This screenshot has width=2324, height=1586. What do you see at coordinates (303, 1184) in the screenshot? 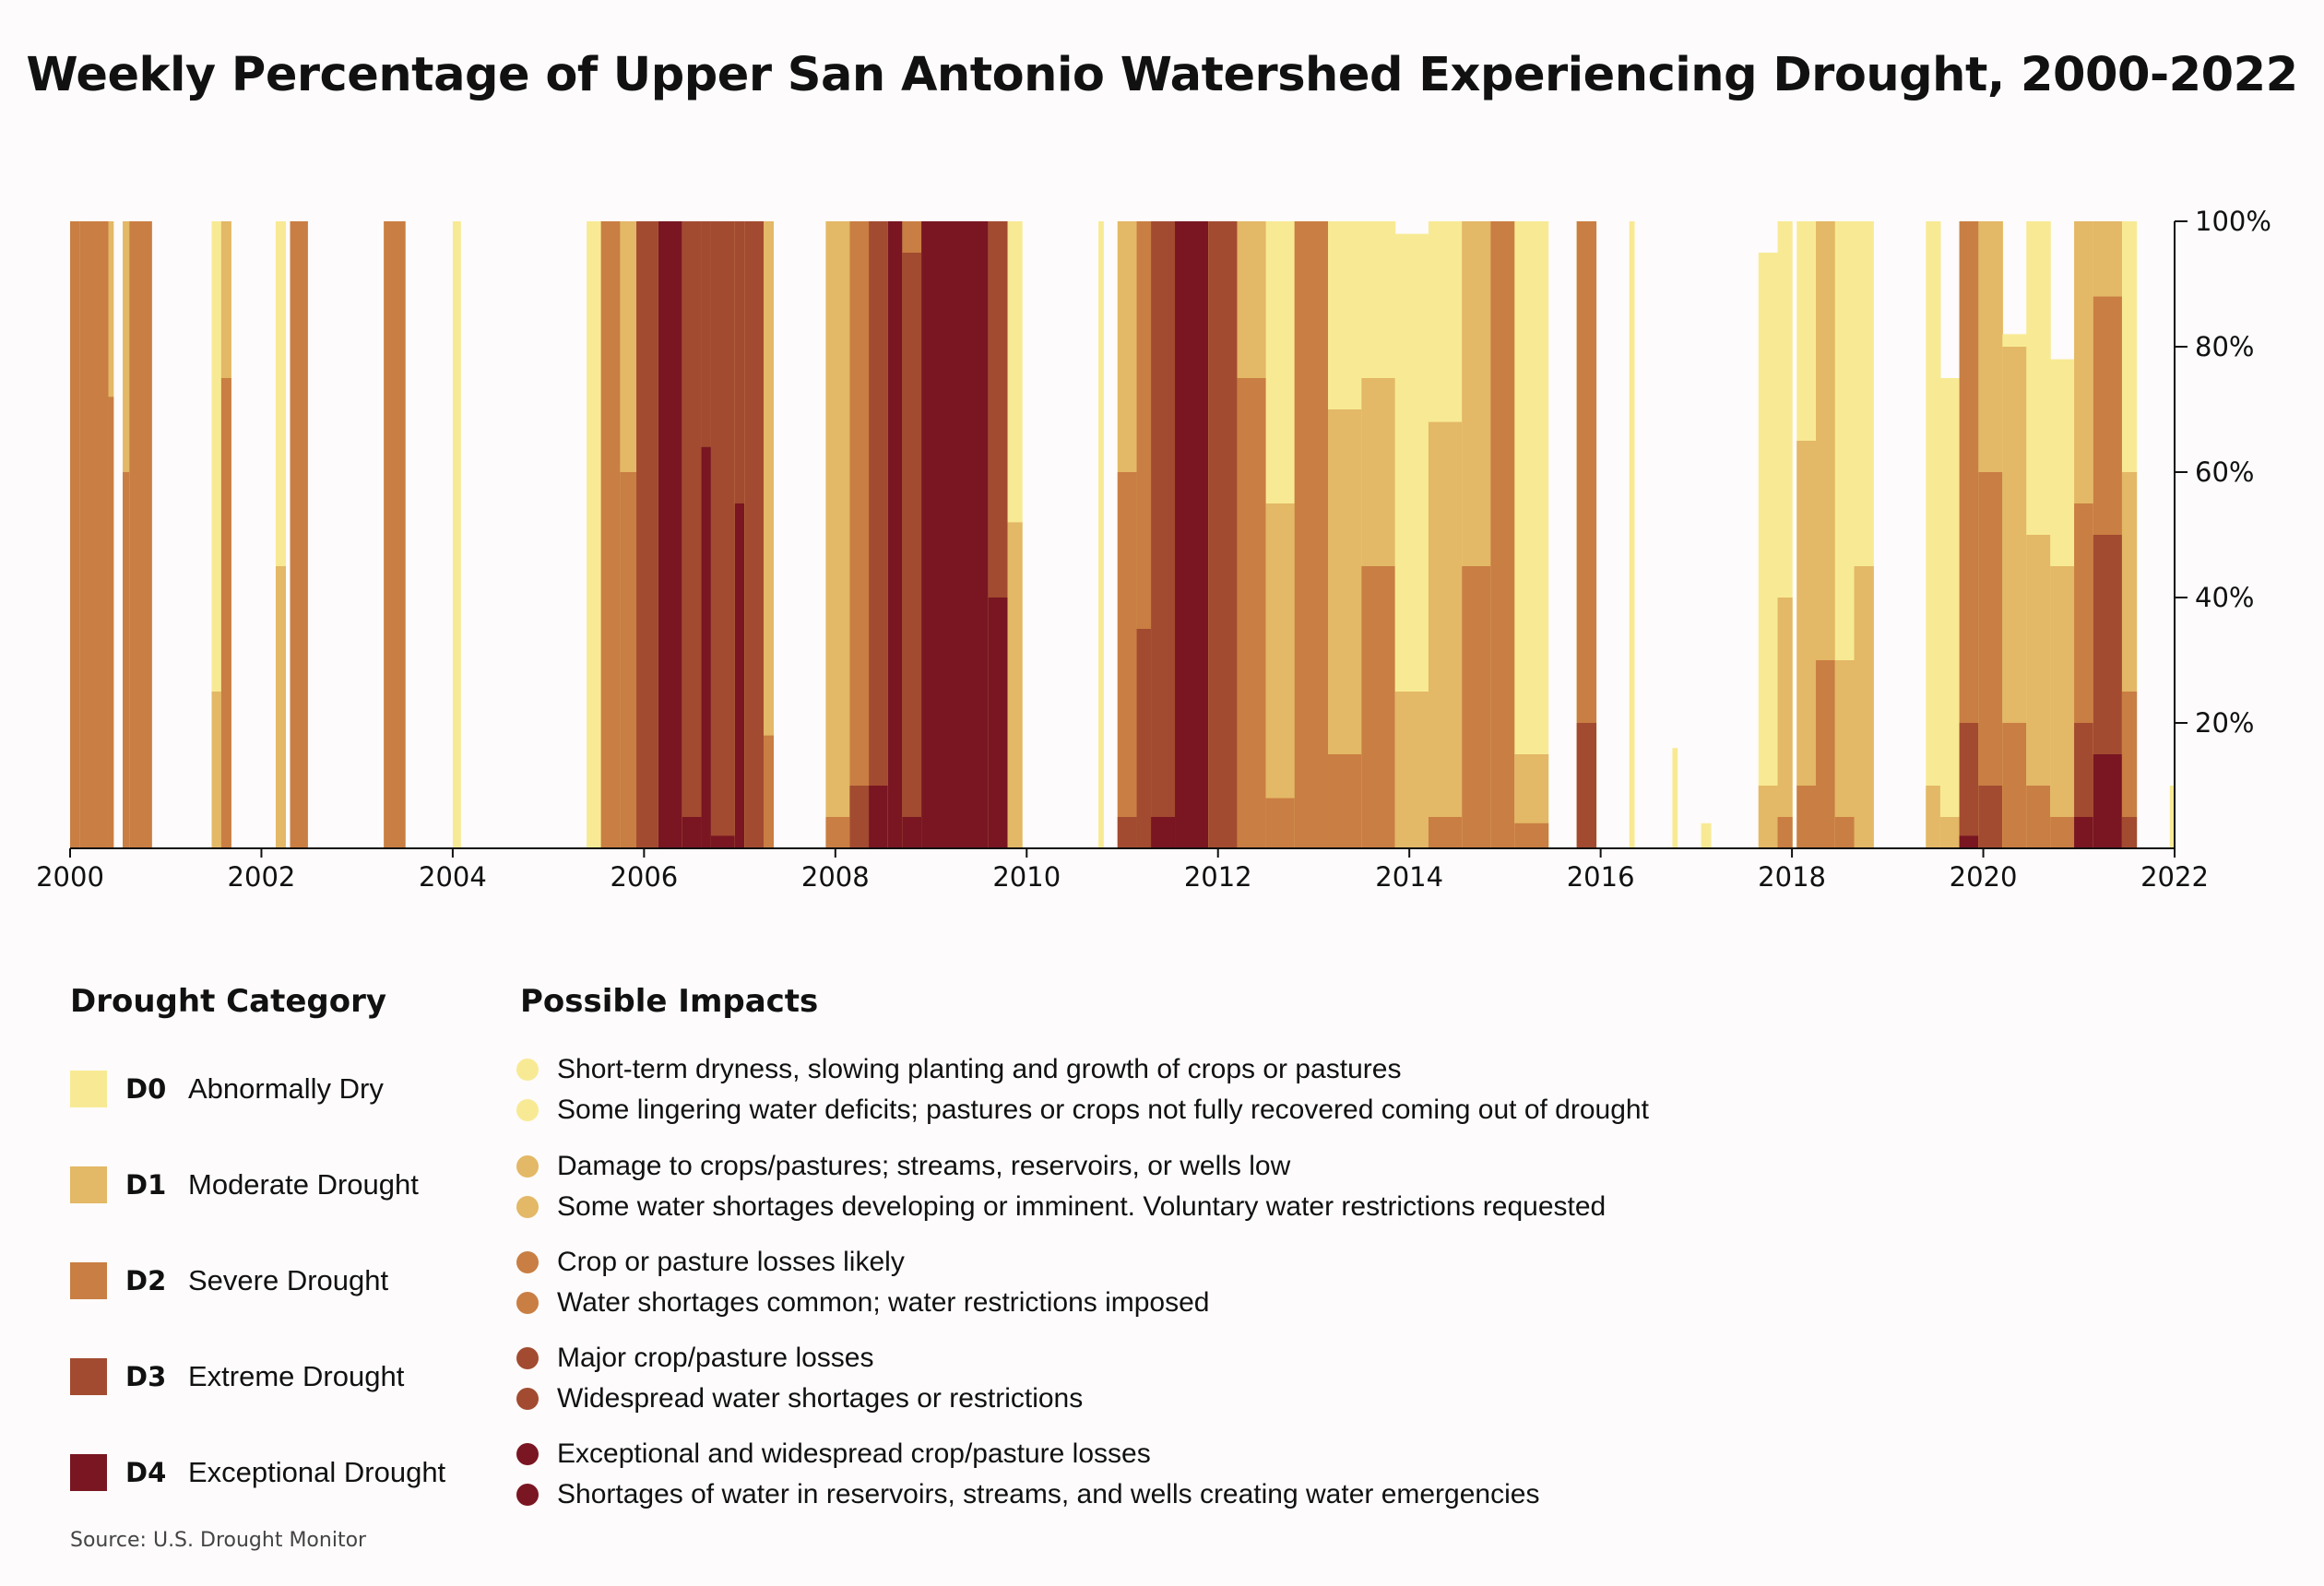
I see `d1-name: Moderate Drought` at bounding box center [303, 1184].